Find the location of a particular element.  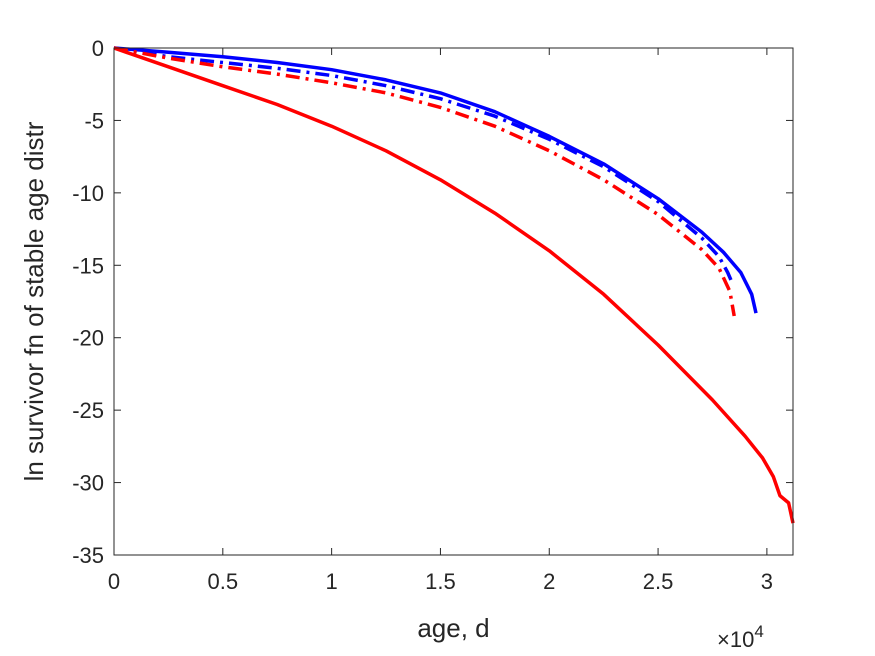

x-axis-label: age, d is located at coordinates (453, 628).